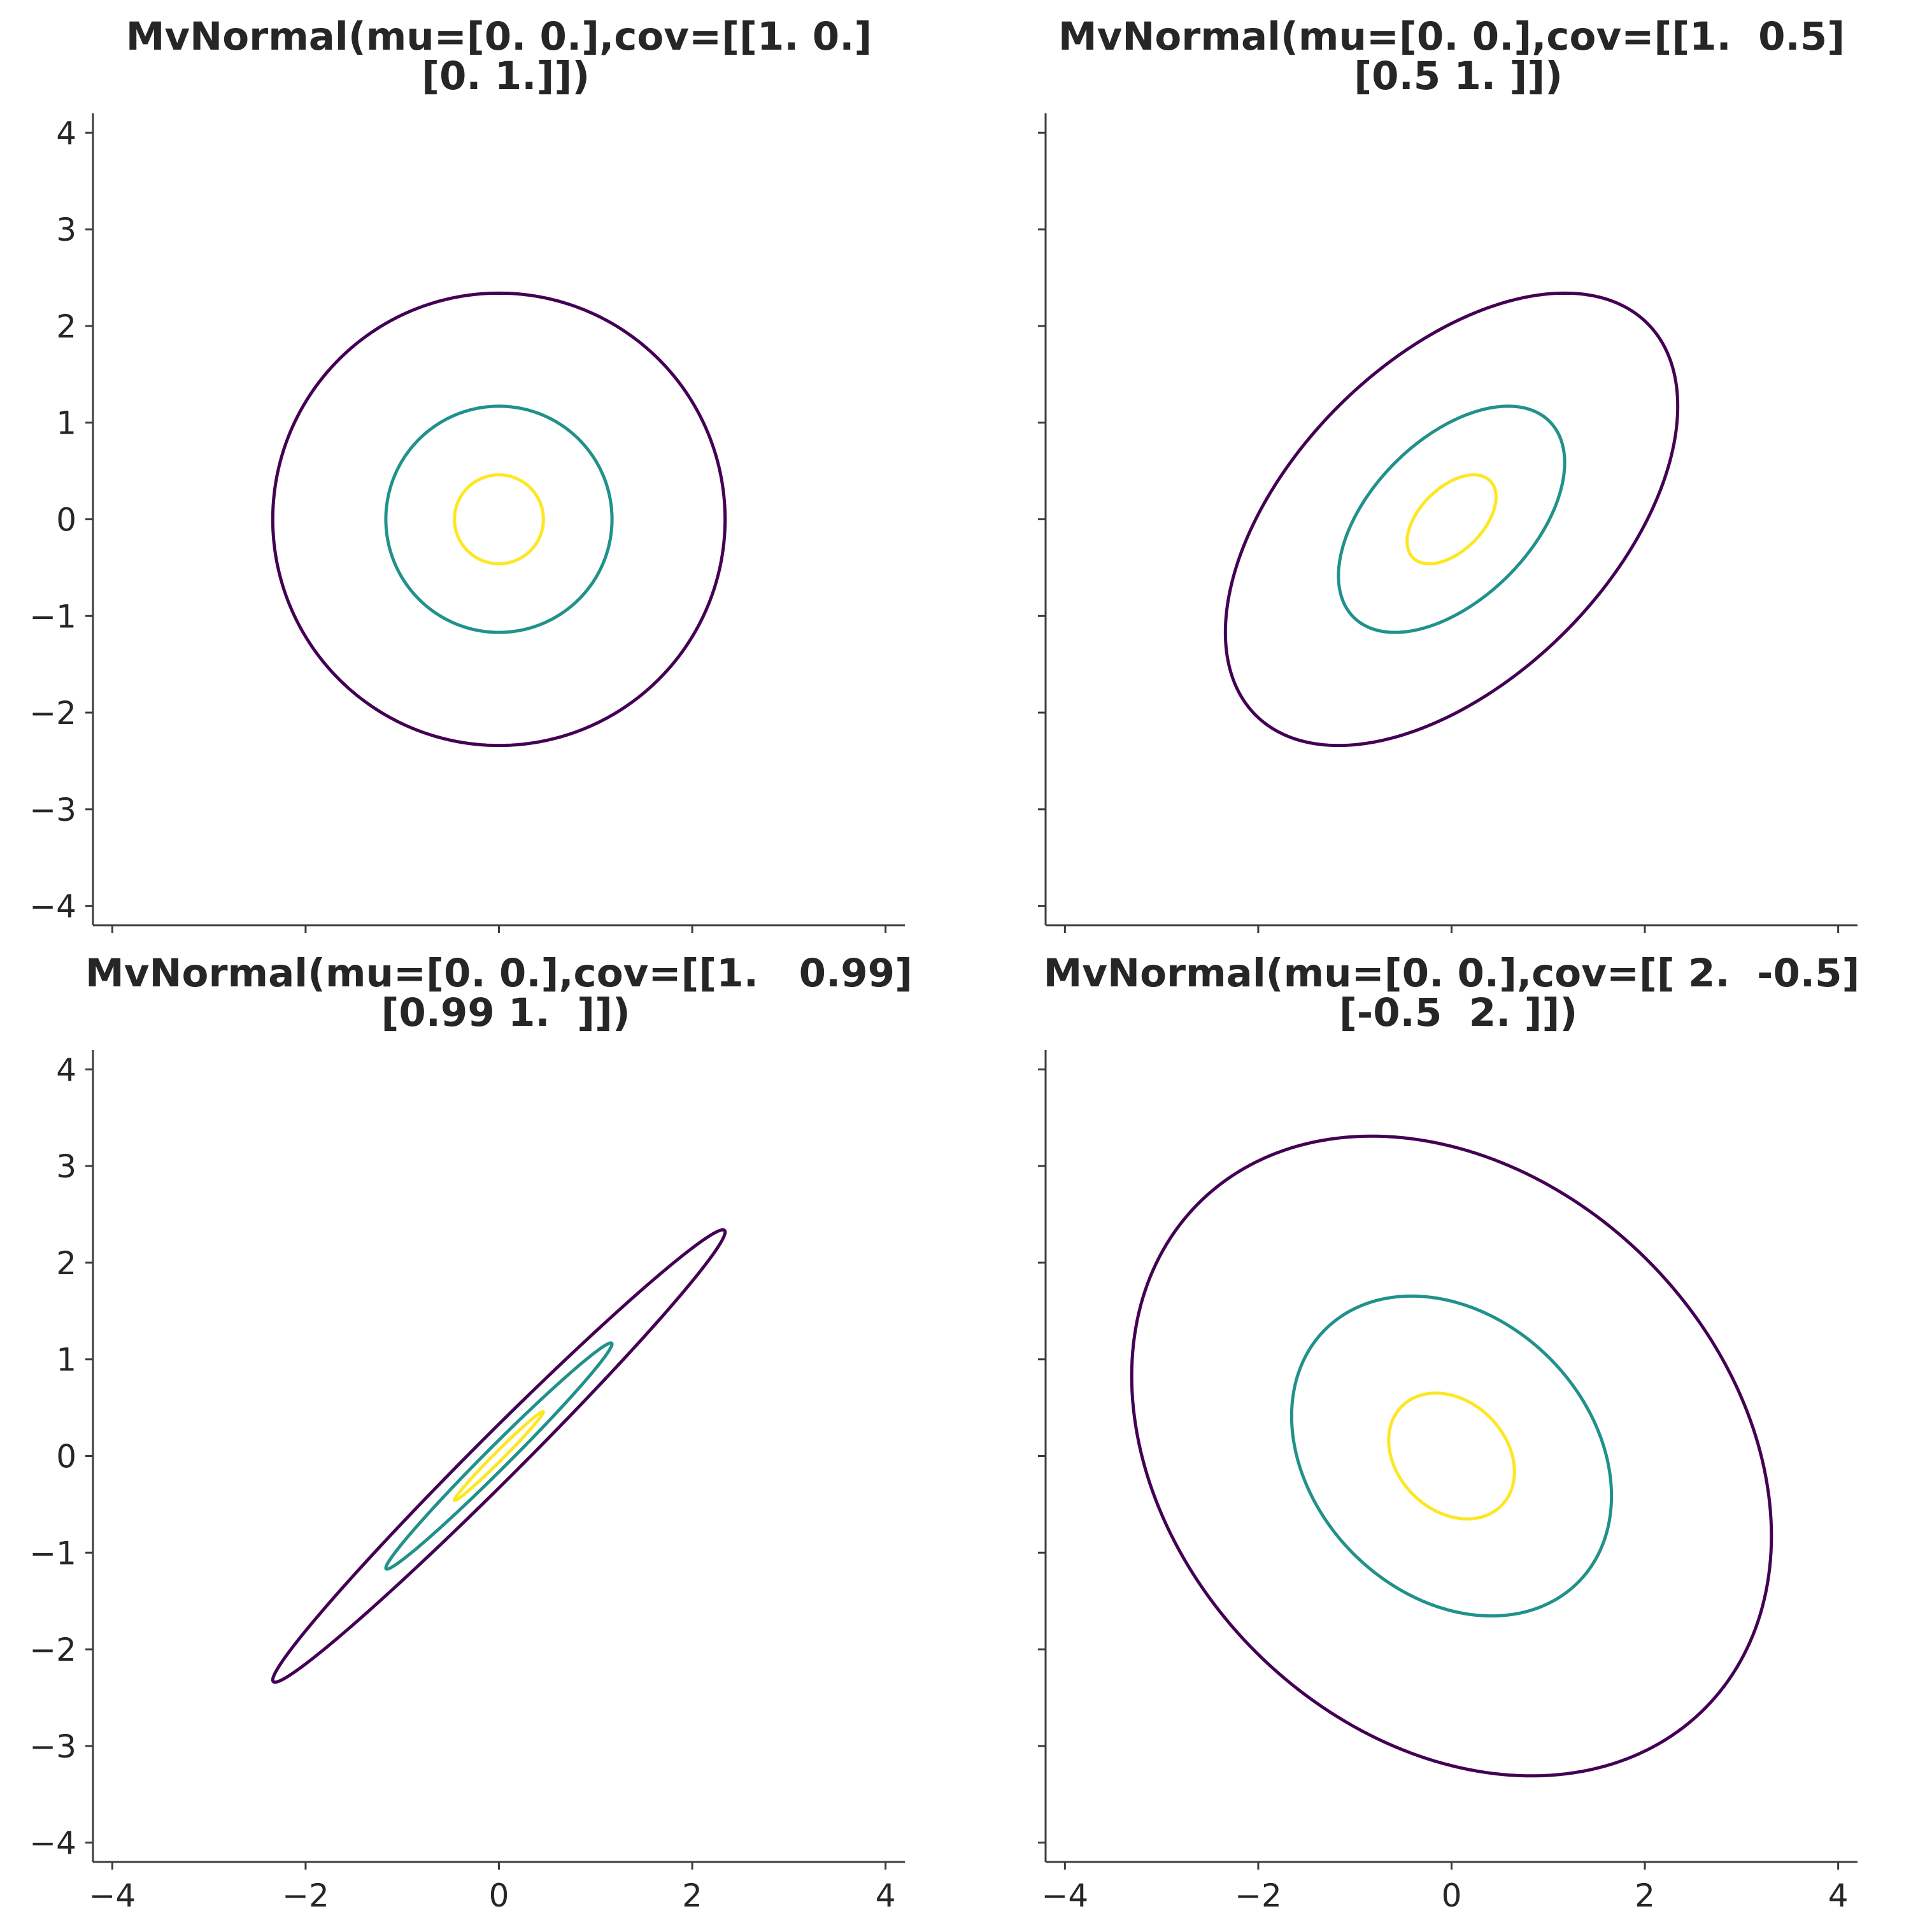 The image size is (1911, 1932). Describe the element at coordinates (1452, 974) in the screenshot. I see `subplot-4-title-line-1: MvNormal(mu=[0. 0.],cov=[[ 2. -0.5]` at that location.